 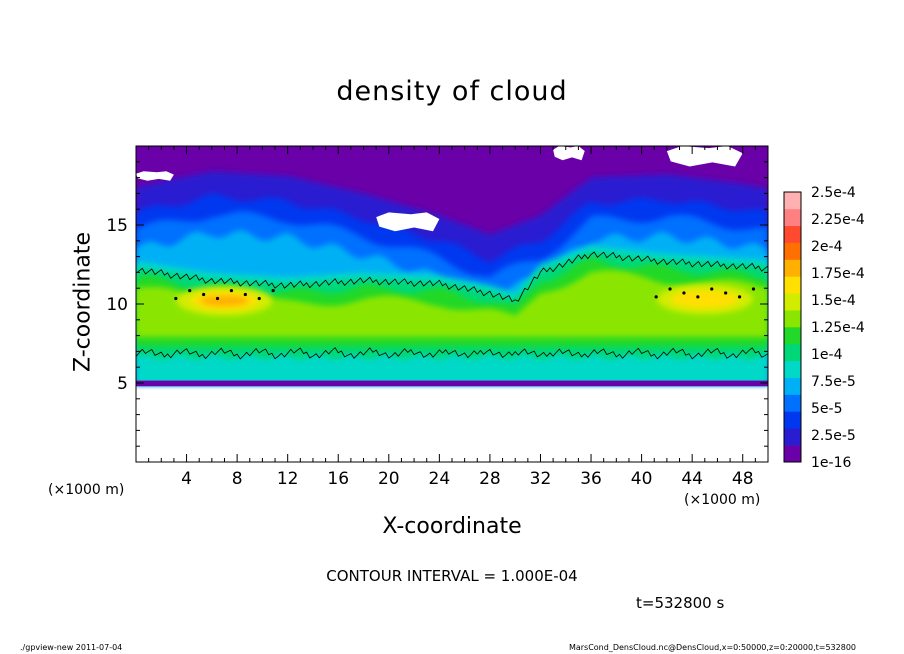 What do you see at coordinates (838, 274) in the screenshot?
I see `colorbar-label-7: 1.75e-4` at bounding box center [838, 274].